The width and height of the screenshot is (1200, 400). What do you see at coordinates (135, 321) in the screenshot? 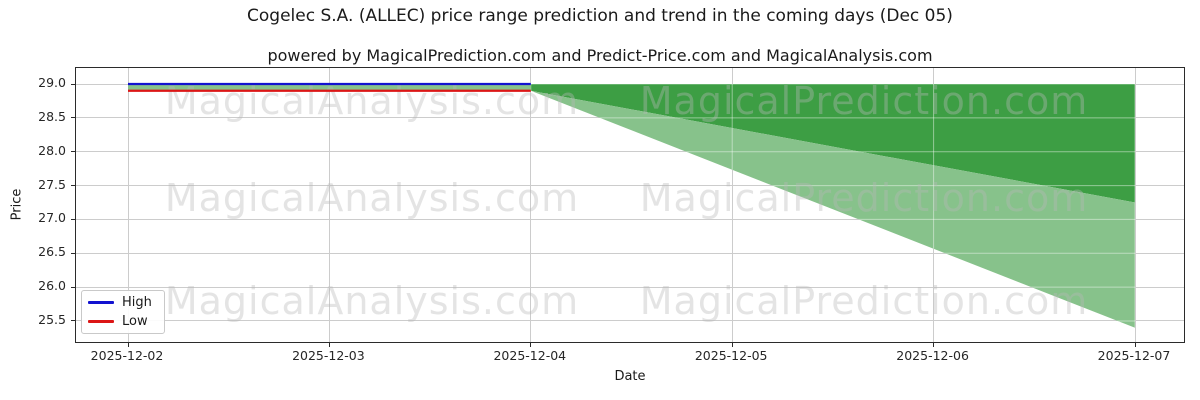
I see `legend-label-low: Low` at bounding box center [135, 321].